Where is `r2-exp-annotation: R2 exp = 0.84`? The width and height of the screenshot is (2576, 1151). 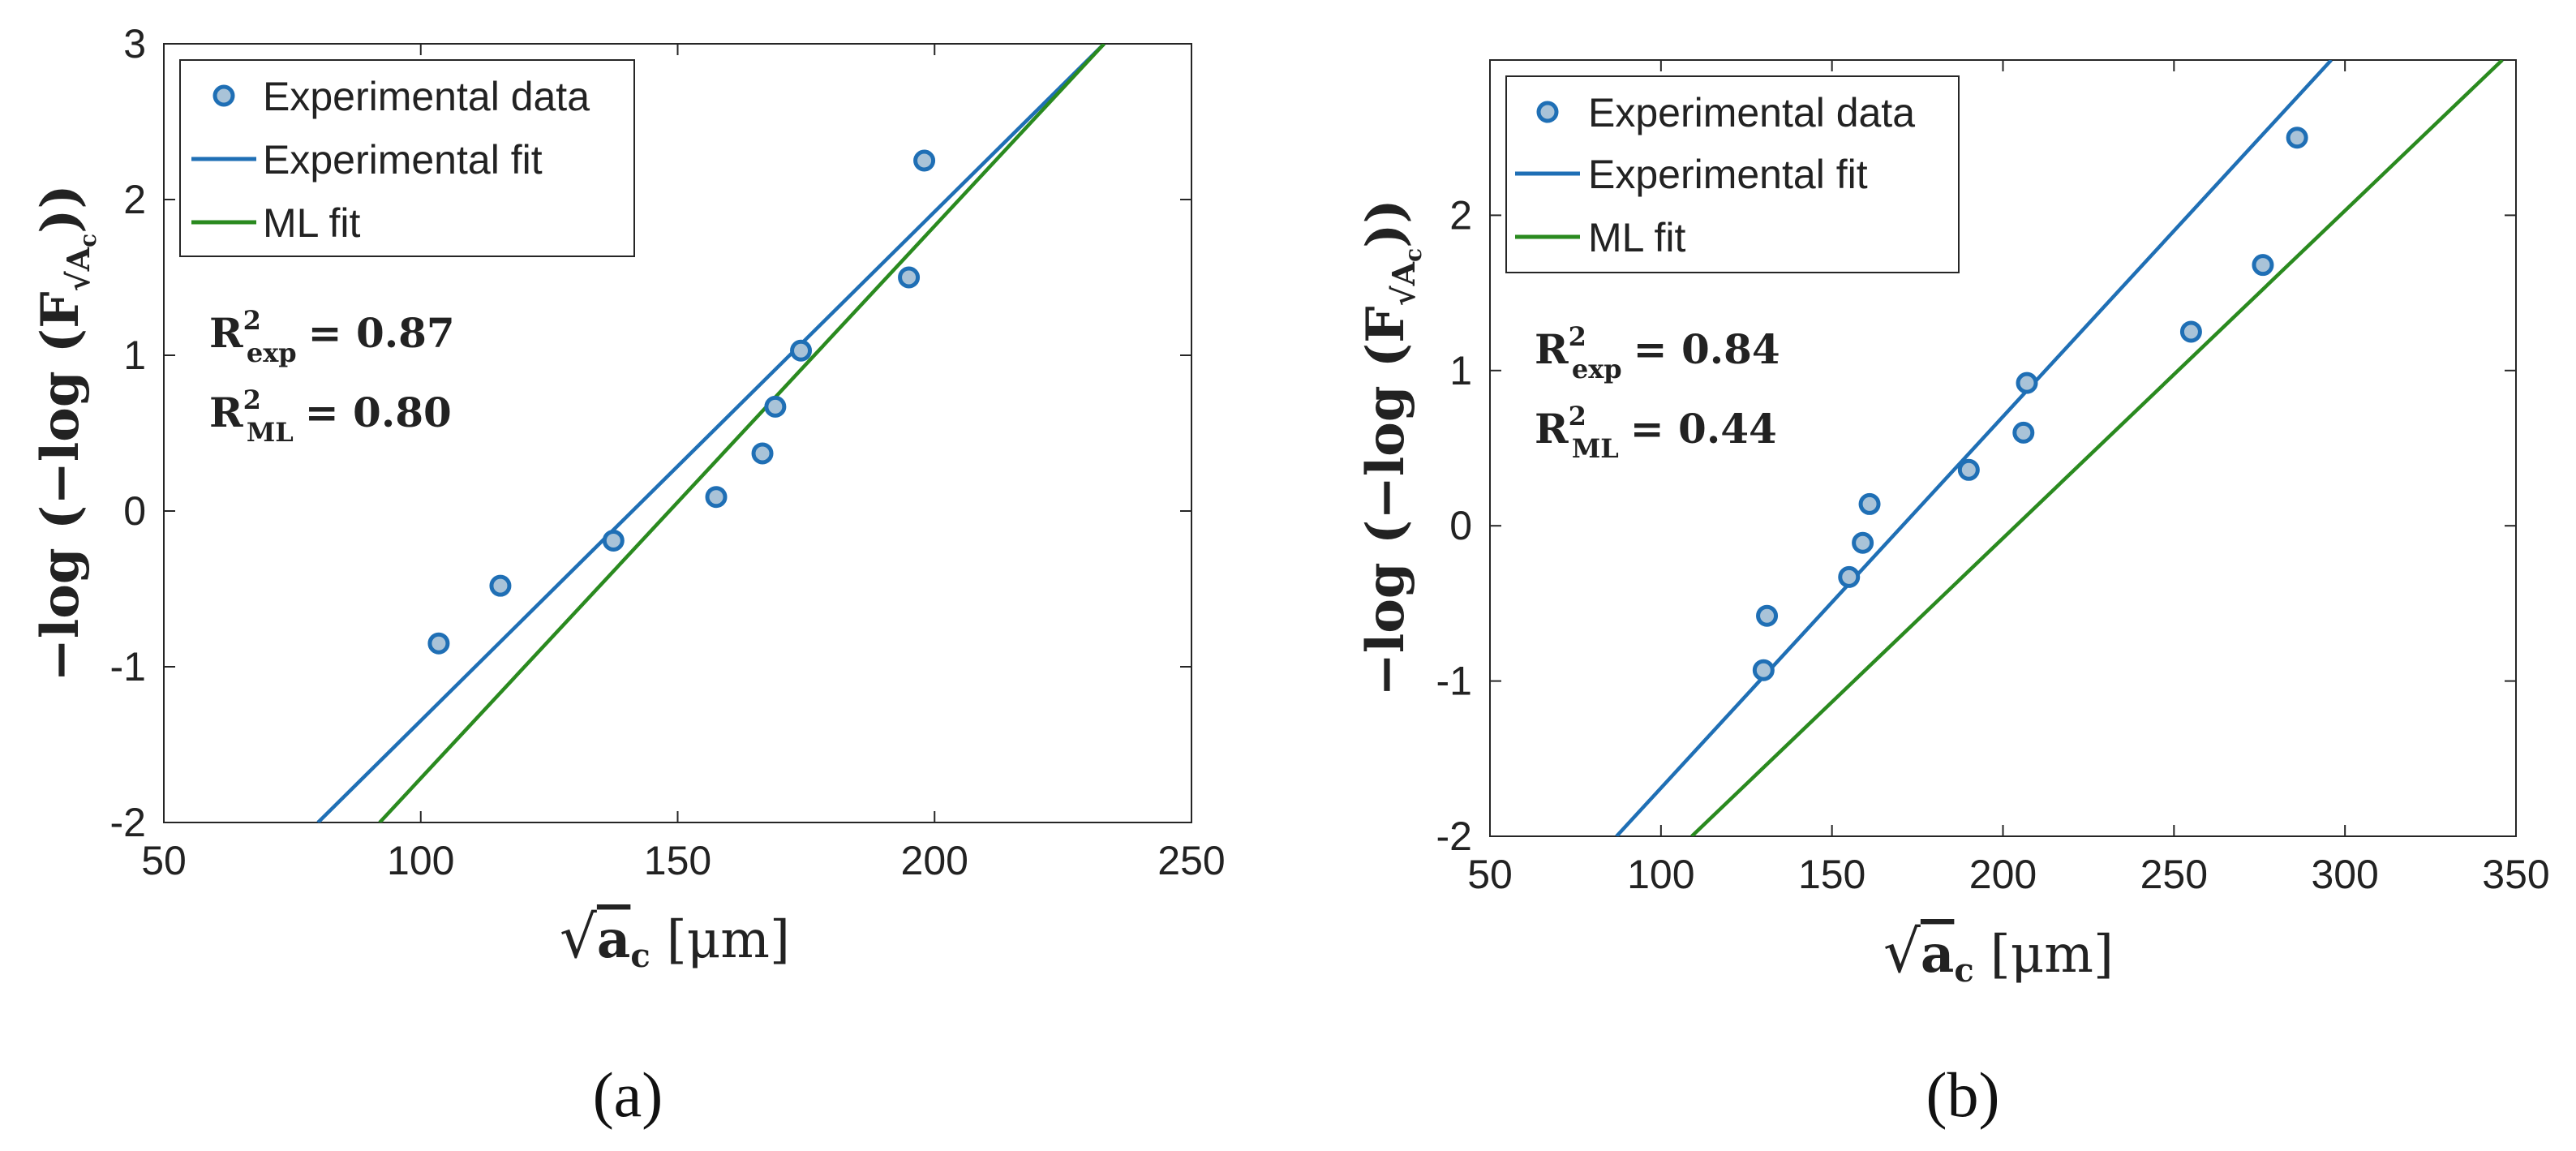
r2-exp-annotation: R2 exp = 0.84 is located at coordinates (1657, 352).